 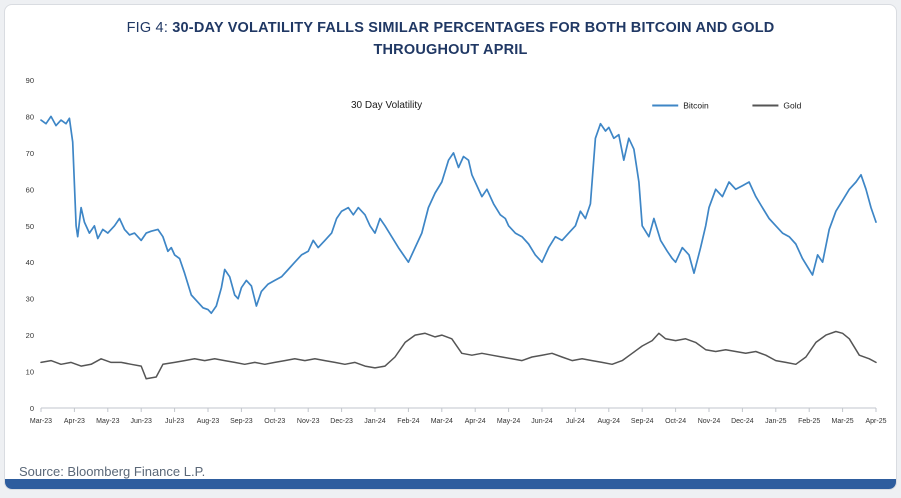 I want to click on y-tick-label: 50, so click(x=30, y=225).